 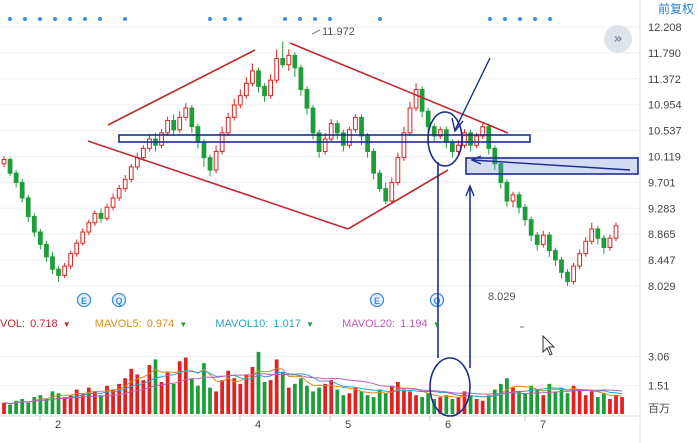 What do you see at coordinates (662, 209) in the screenshot?
I see `y-tick-label: 9.283` at bounding box center [662, 209].